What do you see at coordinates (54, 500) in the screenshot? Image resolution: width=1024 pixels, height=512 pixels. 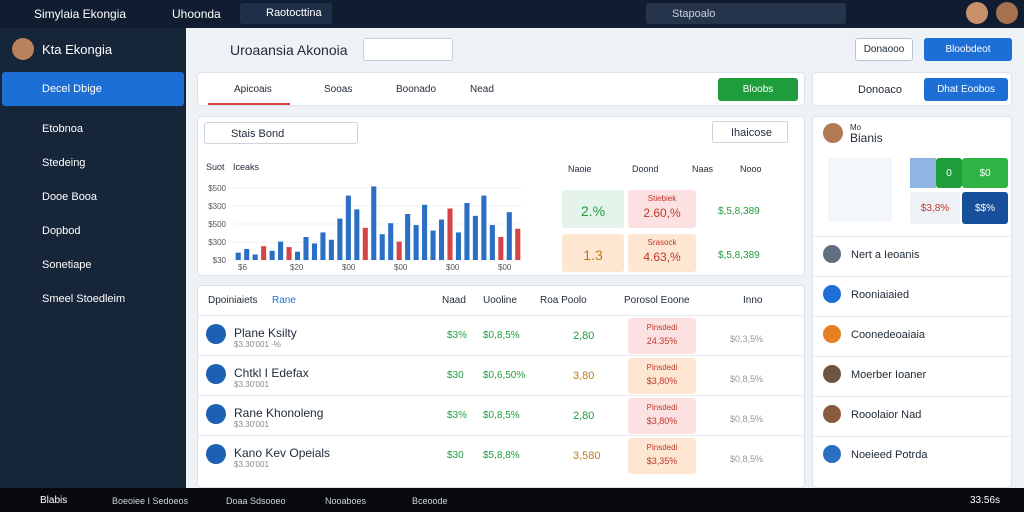 I see `taskbar-start: Blabis` at bounding box center [54, 500].